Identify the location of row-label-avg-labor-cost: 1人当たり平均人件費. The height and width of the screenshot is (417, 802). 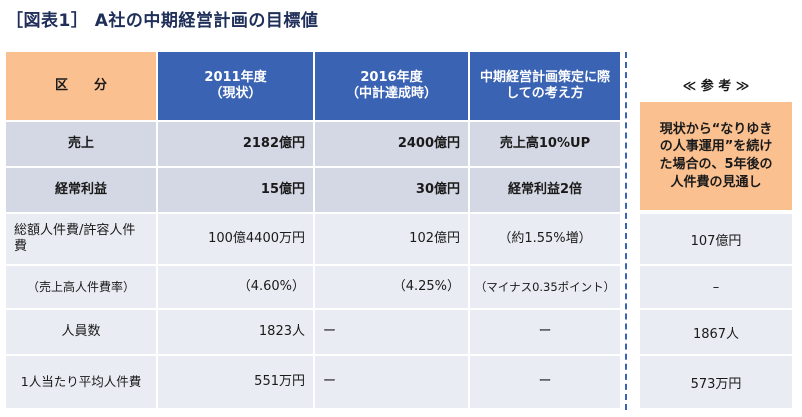
(81, 382).